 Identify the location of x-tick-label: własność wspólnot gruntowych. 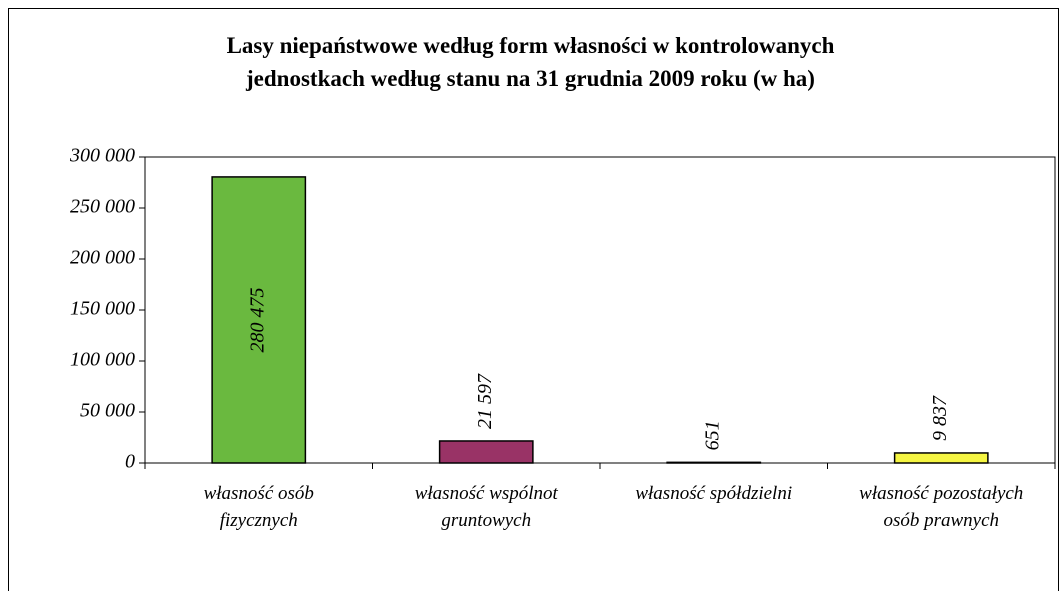
(486, 507).